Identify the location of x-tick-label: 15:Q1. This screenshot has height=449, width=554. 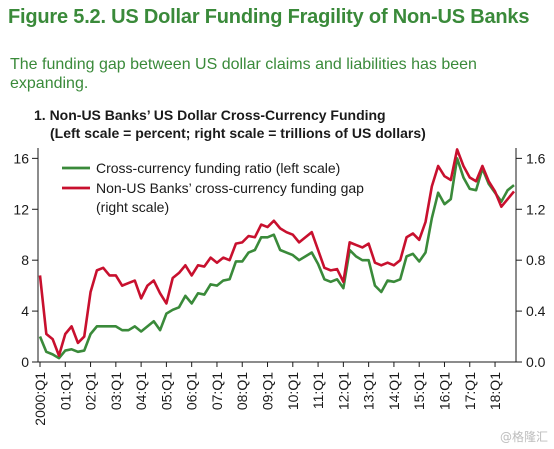
(419, 391).